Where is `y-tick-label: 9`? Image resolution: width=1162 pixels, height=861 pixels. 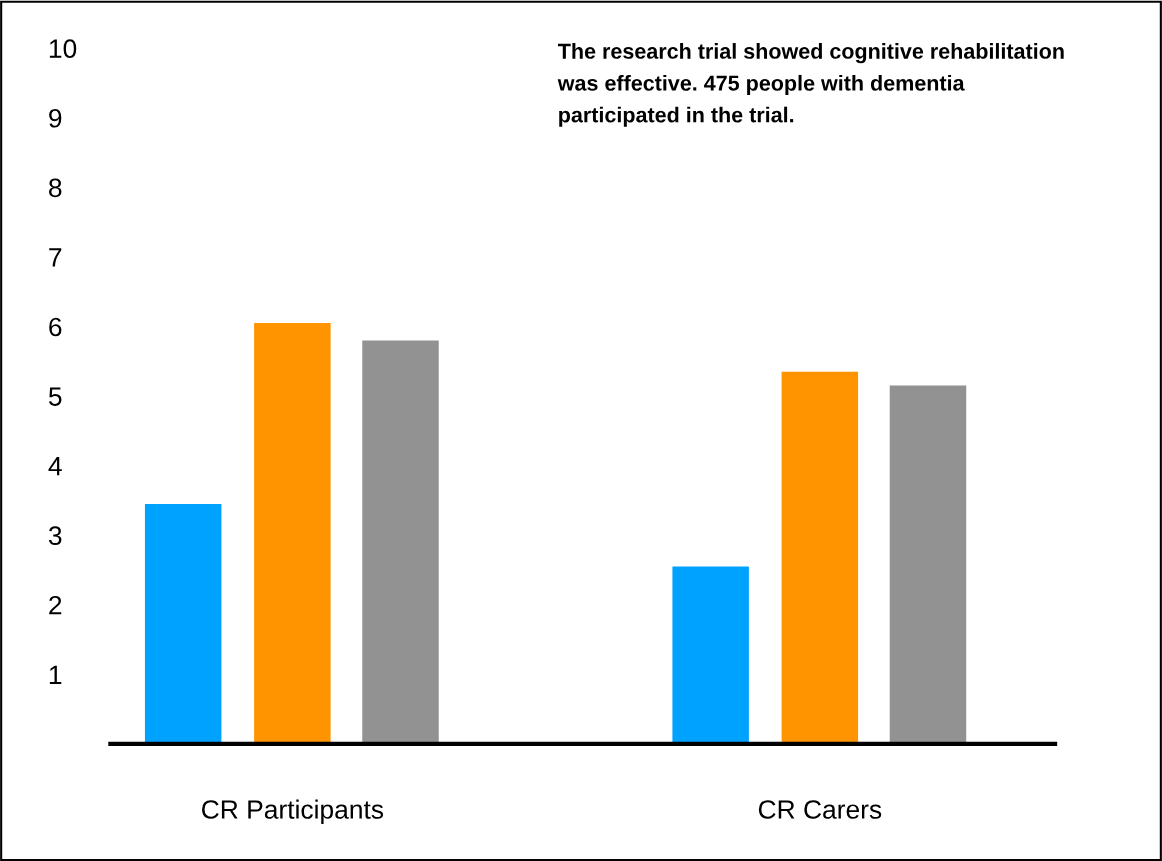 y-tick-label: 9 is located at coordinates (55, 118).